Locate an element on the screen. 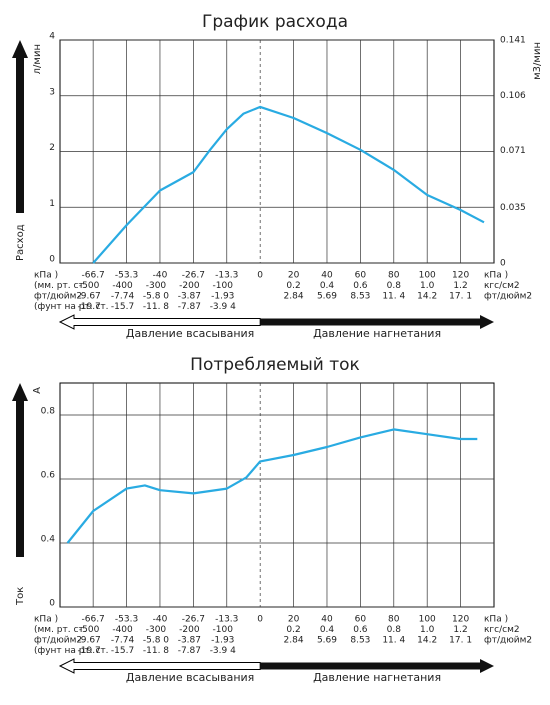  scale-value: -200 is located at coordinates (189, 286).